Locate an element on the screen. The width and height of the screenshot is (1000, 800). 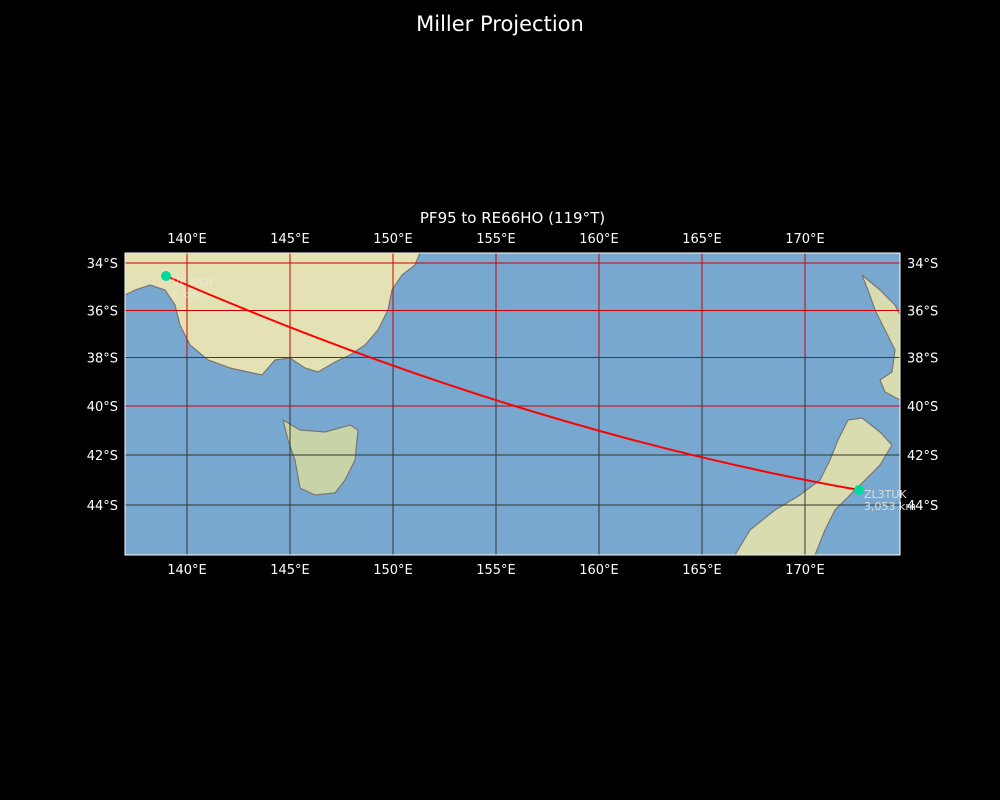
lon-tick-top: 160°E is located at coordinates (599, 239).